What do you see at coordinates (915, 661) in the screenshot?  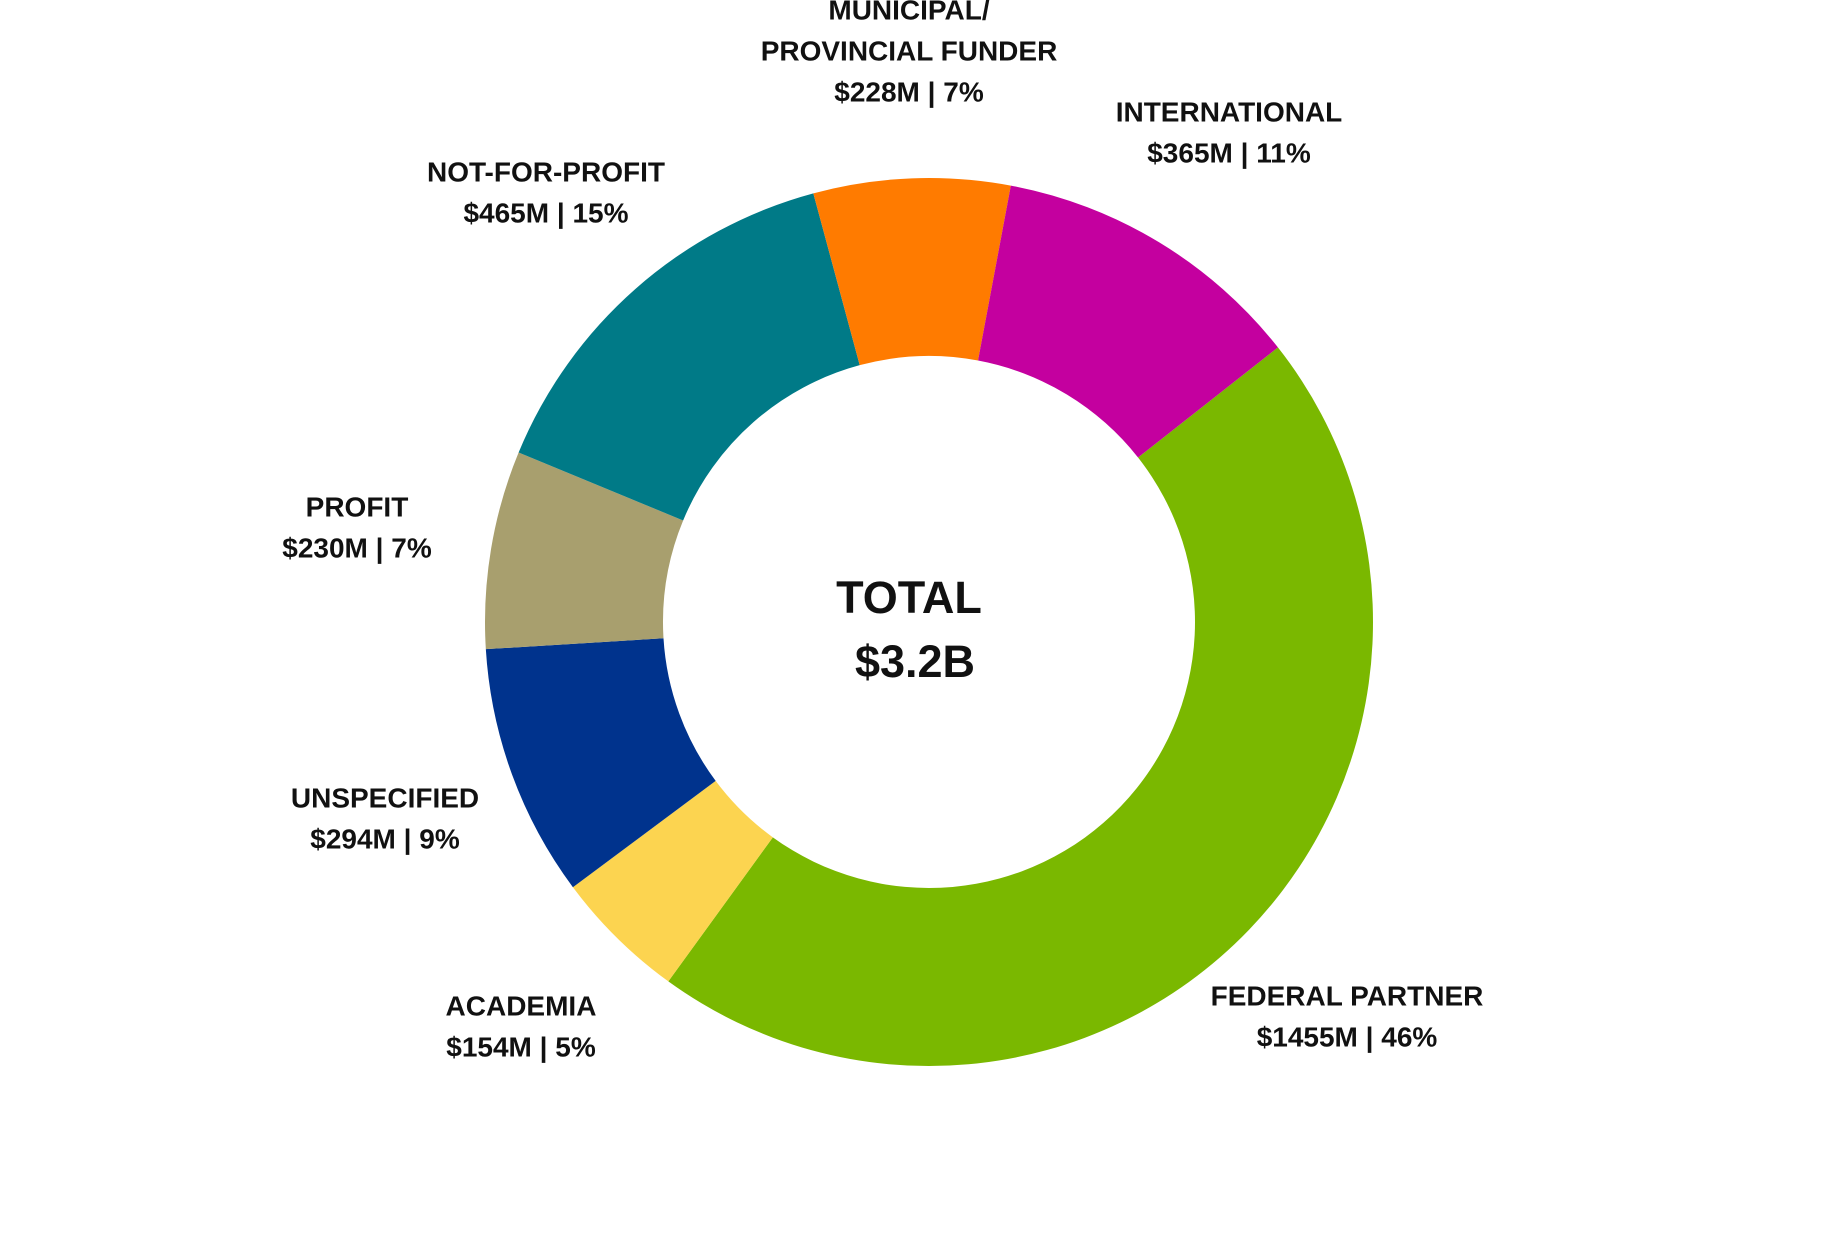 I see `center-label-total: $3.2B` at bounding box center [915, 661].